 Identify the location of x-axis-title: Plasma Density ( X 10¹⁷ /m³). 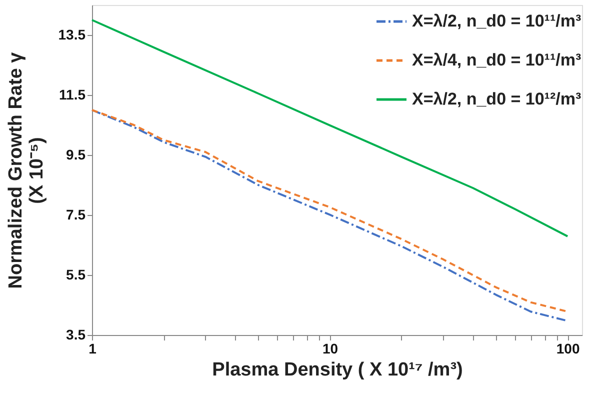
(337, 370).